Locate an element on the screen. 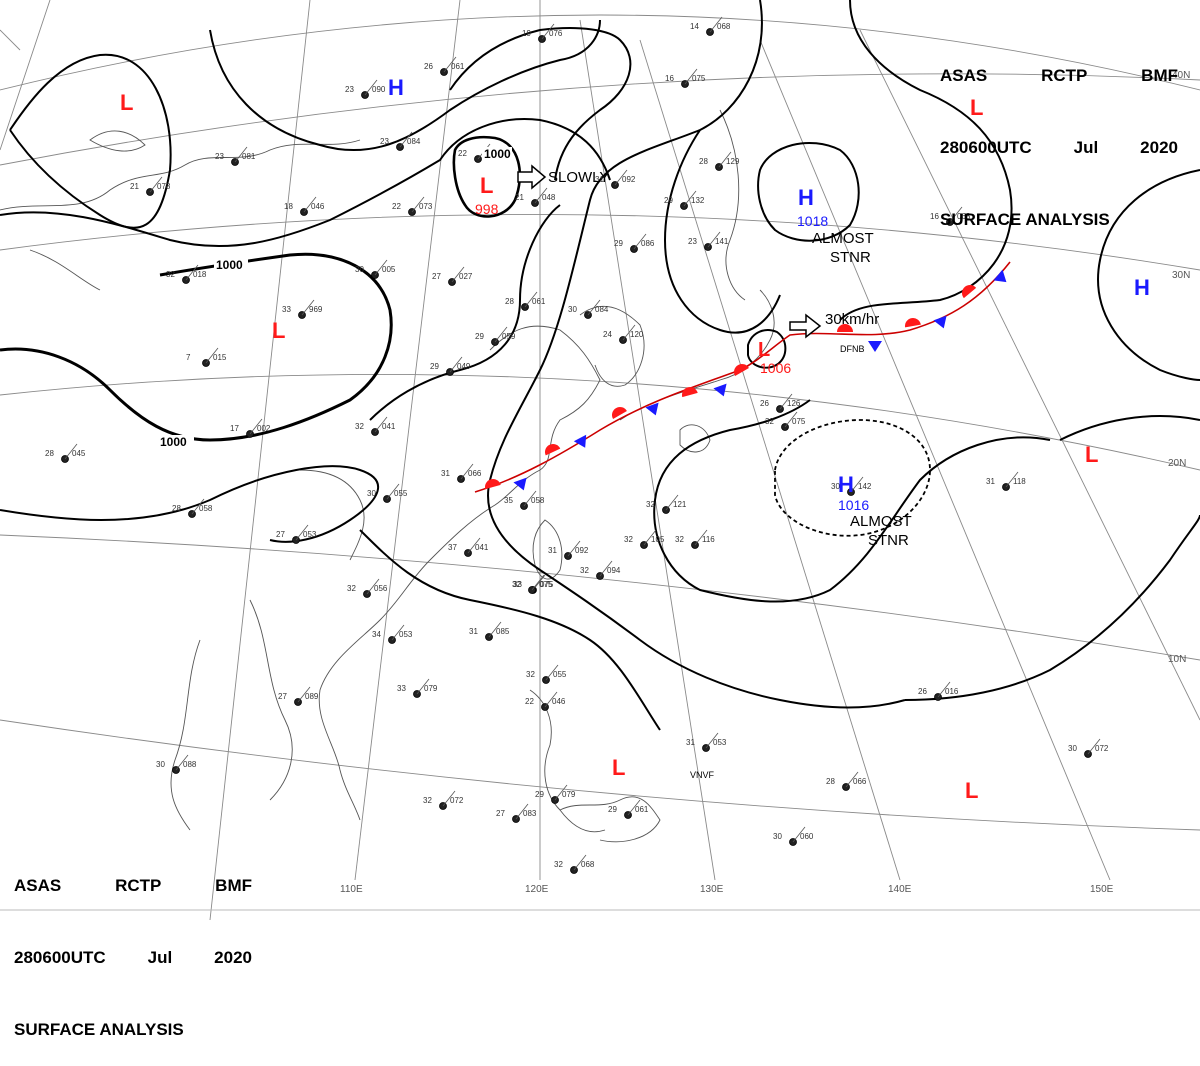 Image resolution: width=1200 pixels, height=1066 pixels. station-pressure: 041 is located at coordinates (482, 547).